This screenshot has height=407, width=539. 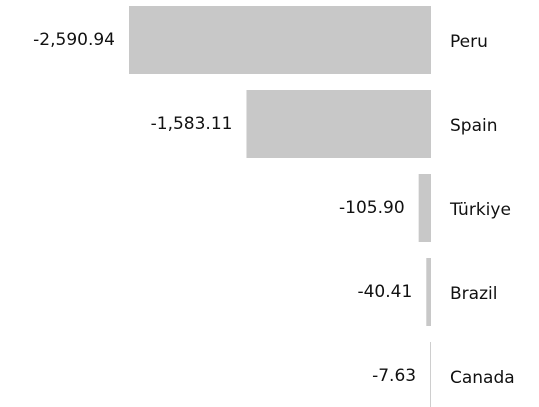 What do you see at coordinates (372, 208) in the screenshot?
I see `value-label: -105.90` at bounding box center [372, 208].